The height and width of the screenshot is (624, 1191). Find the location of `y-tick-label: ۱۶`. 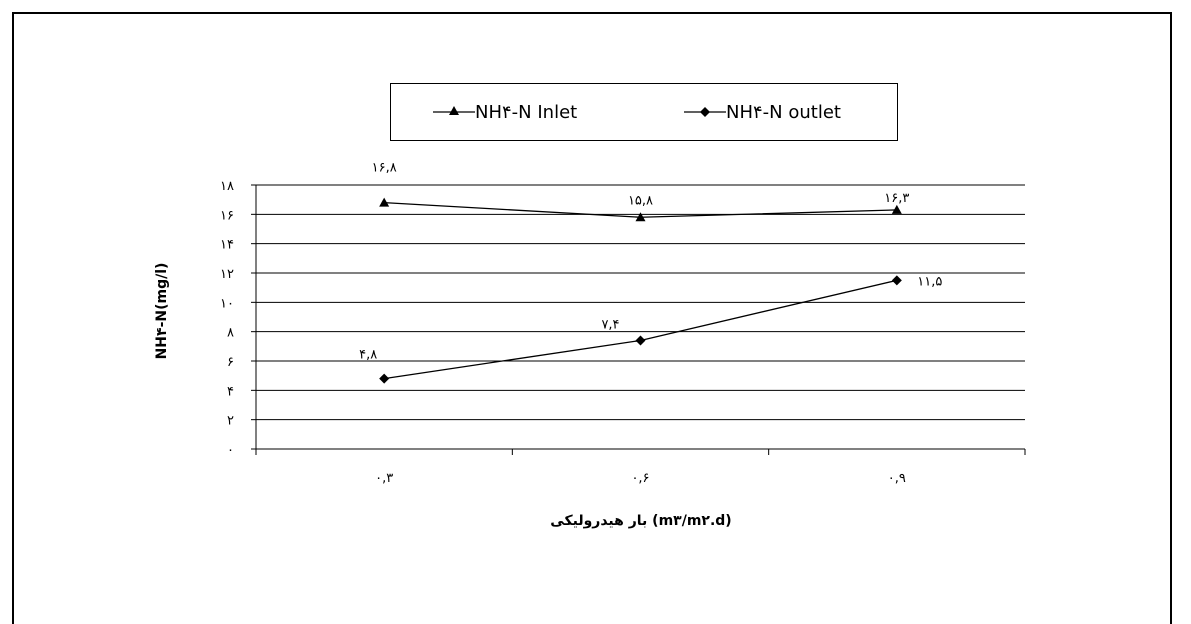

y-tick-label: ۱۶ is located at coordinates (227, 215).